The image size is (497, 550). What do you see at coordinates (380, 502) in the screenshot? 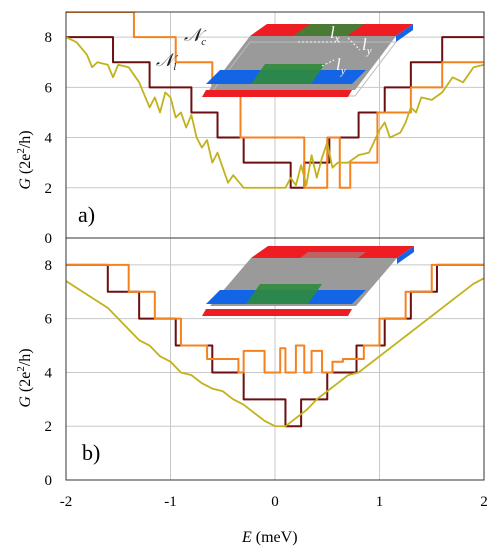
I see `xtick-3: 1` at bounding box center [380, 502].